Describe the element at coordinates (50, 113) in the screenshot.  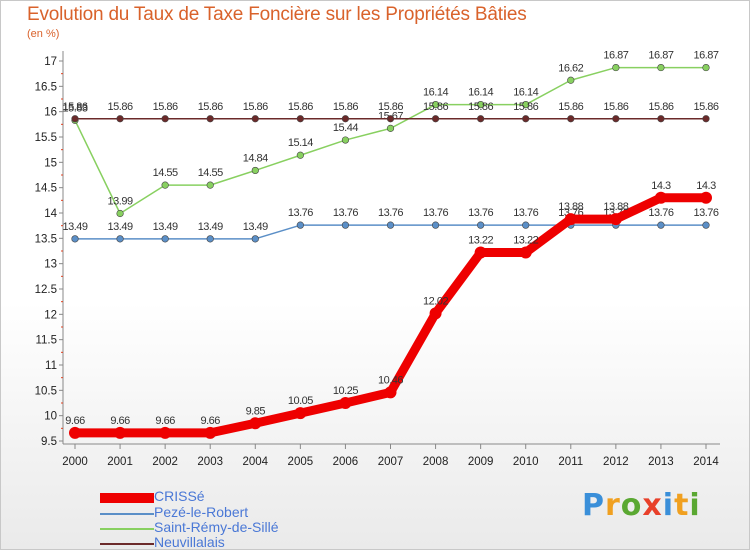
I see `y-tick-label: 16` at that location.